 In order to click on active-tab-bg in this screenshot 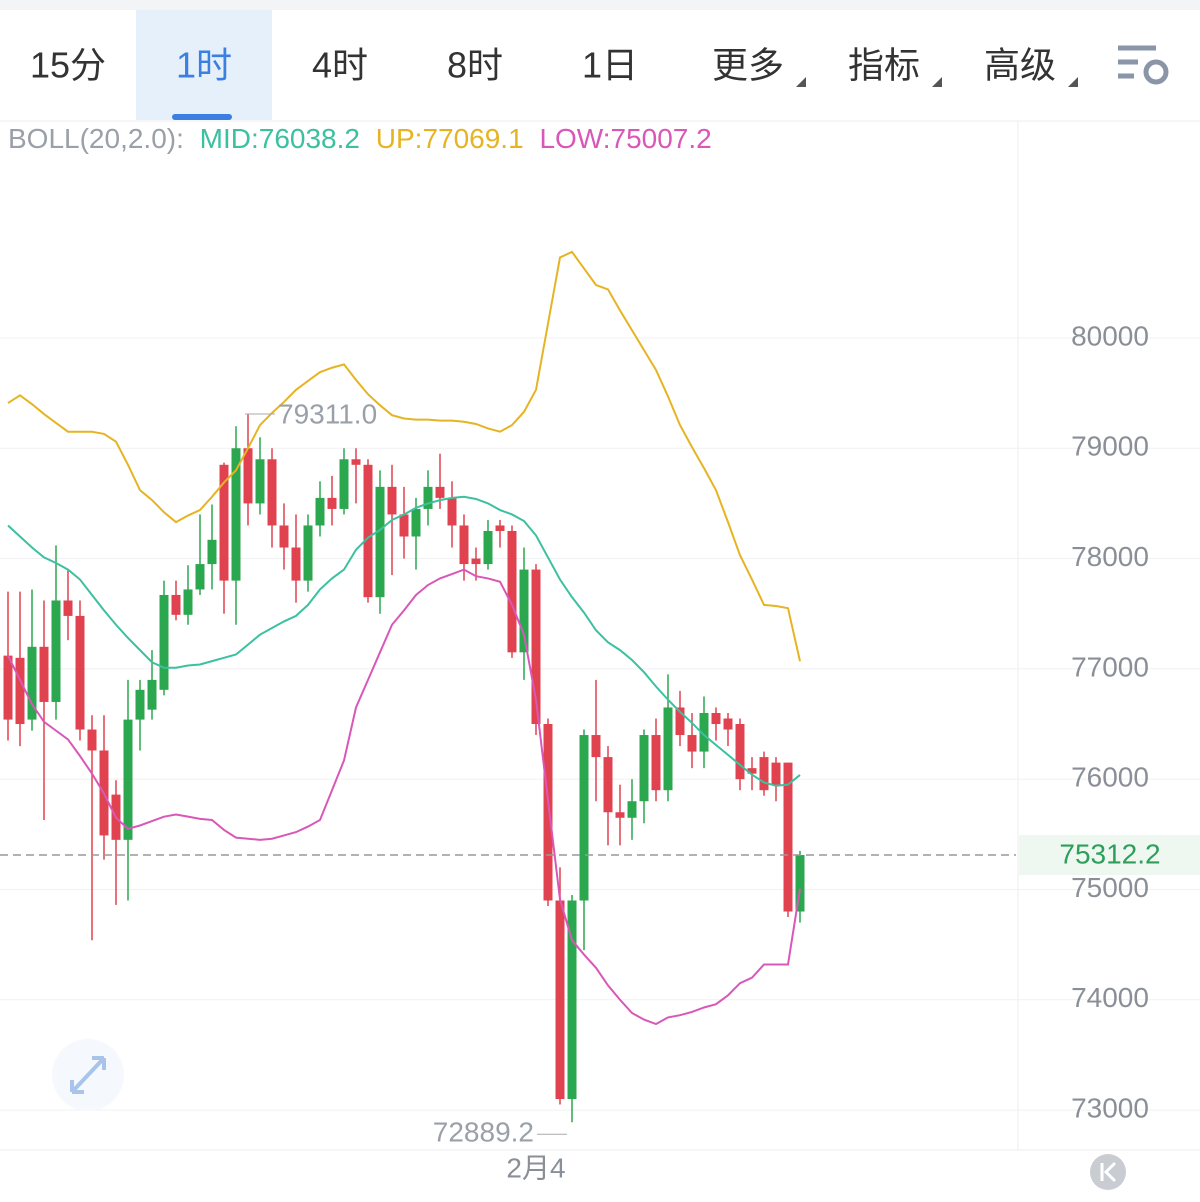, I will do `click(204, 65)`.